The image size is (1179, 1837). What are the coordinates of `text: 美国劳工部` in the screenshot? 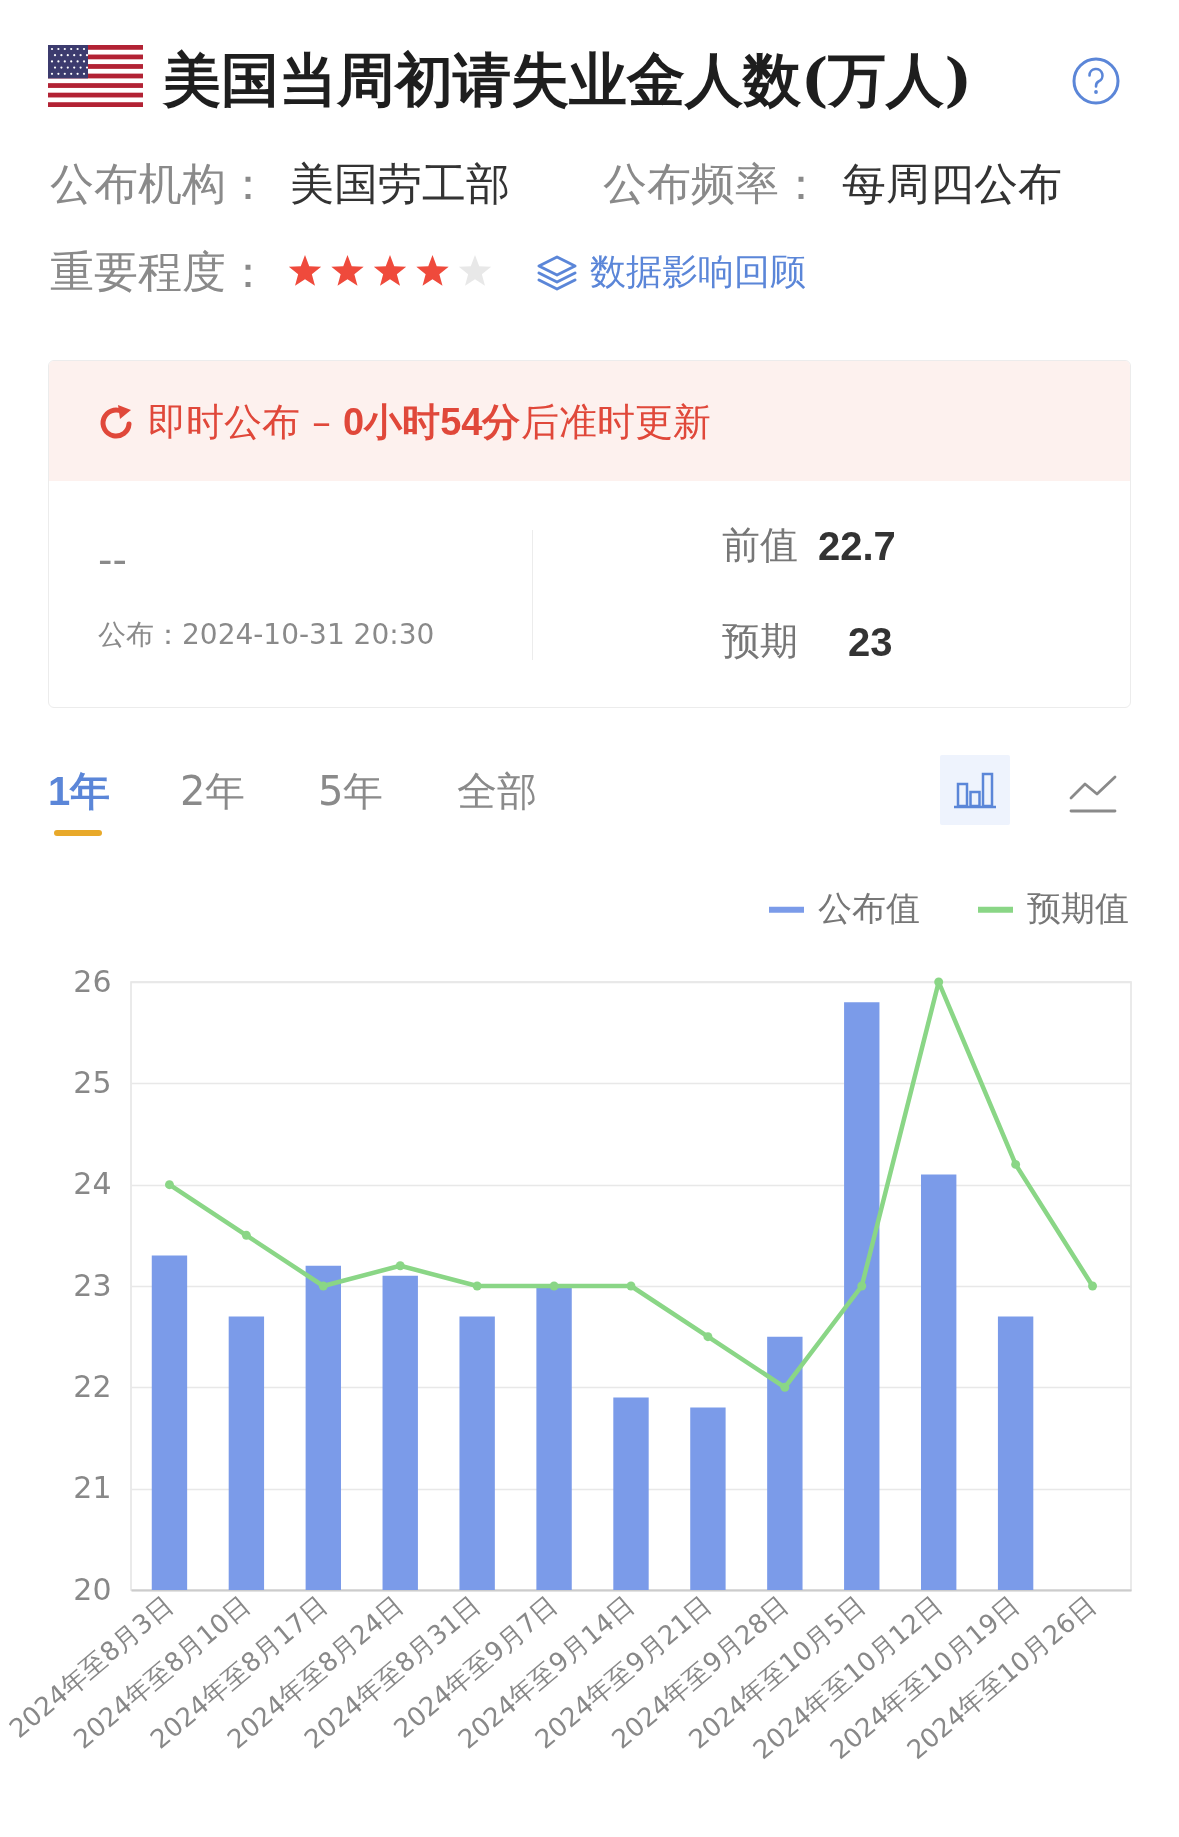 It's located at (400, 183).